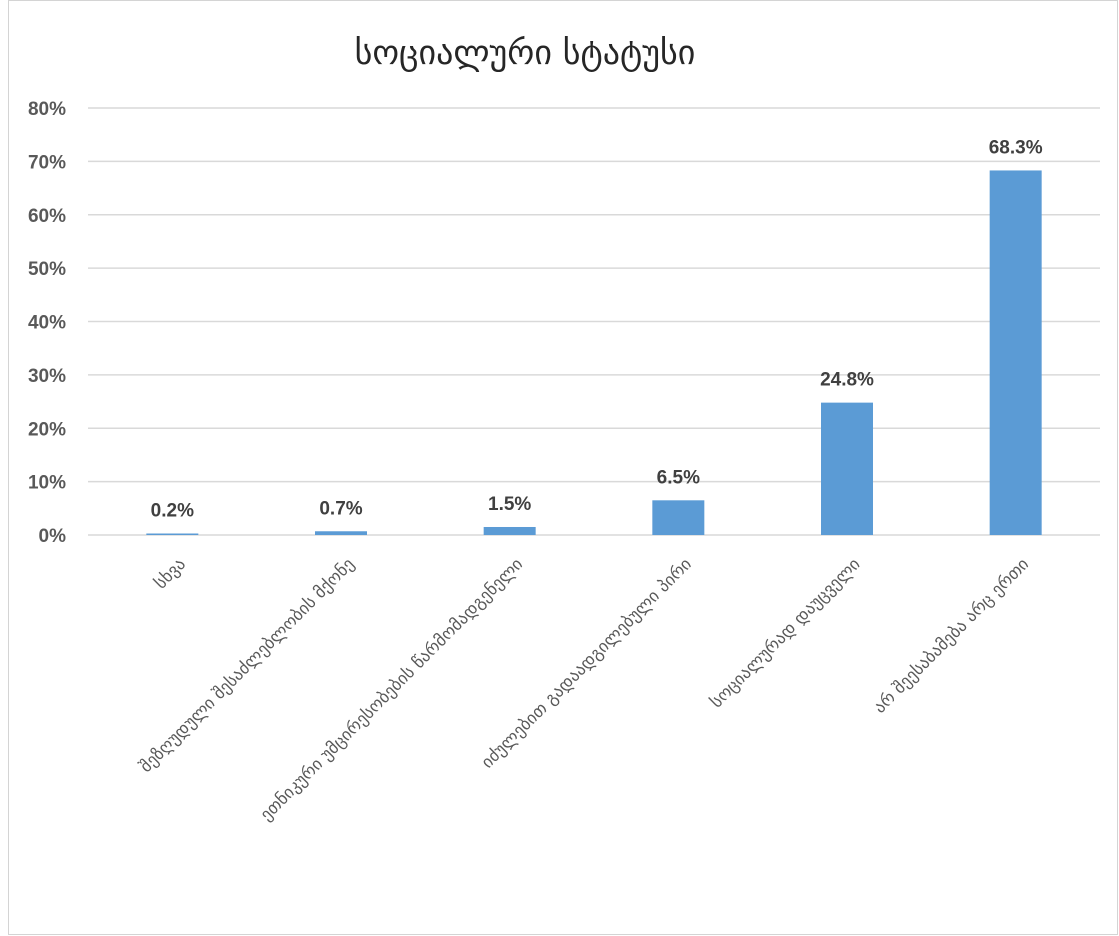  What do you see at coordinates (340, 508) in the screenshot?
I see `data-label: 0.7%` at bounding box center [340, 508].